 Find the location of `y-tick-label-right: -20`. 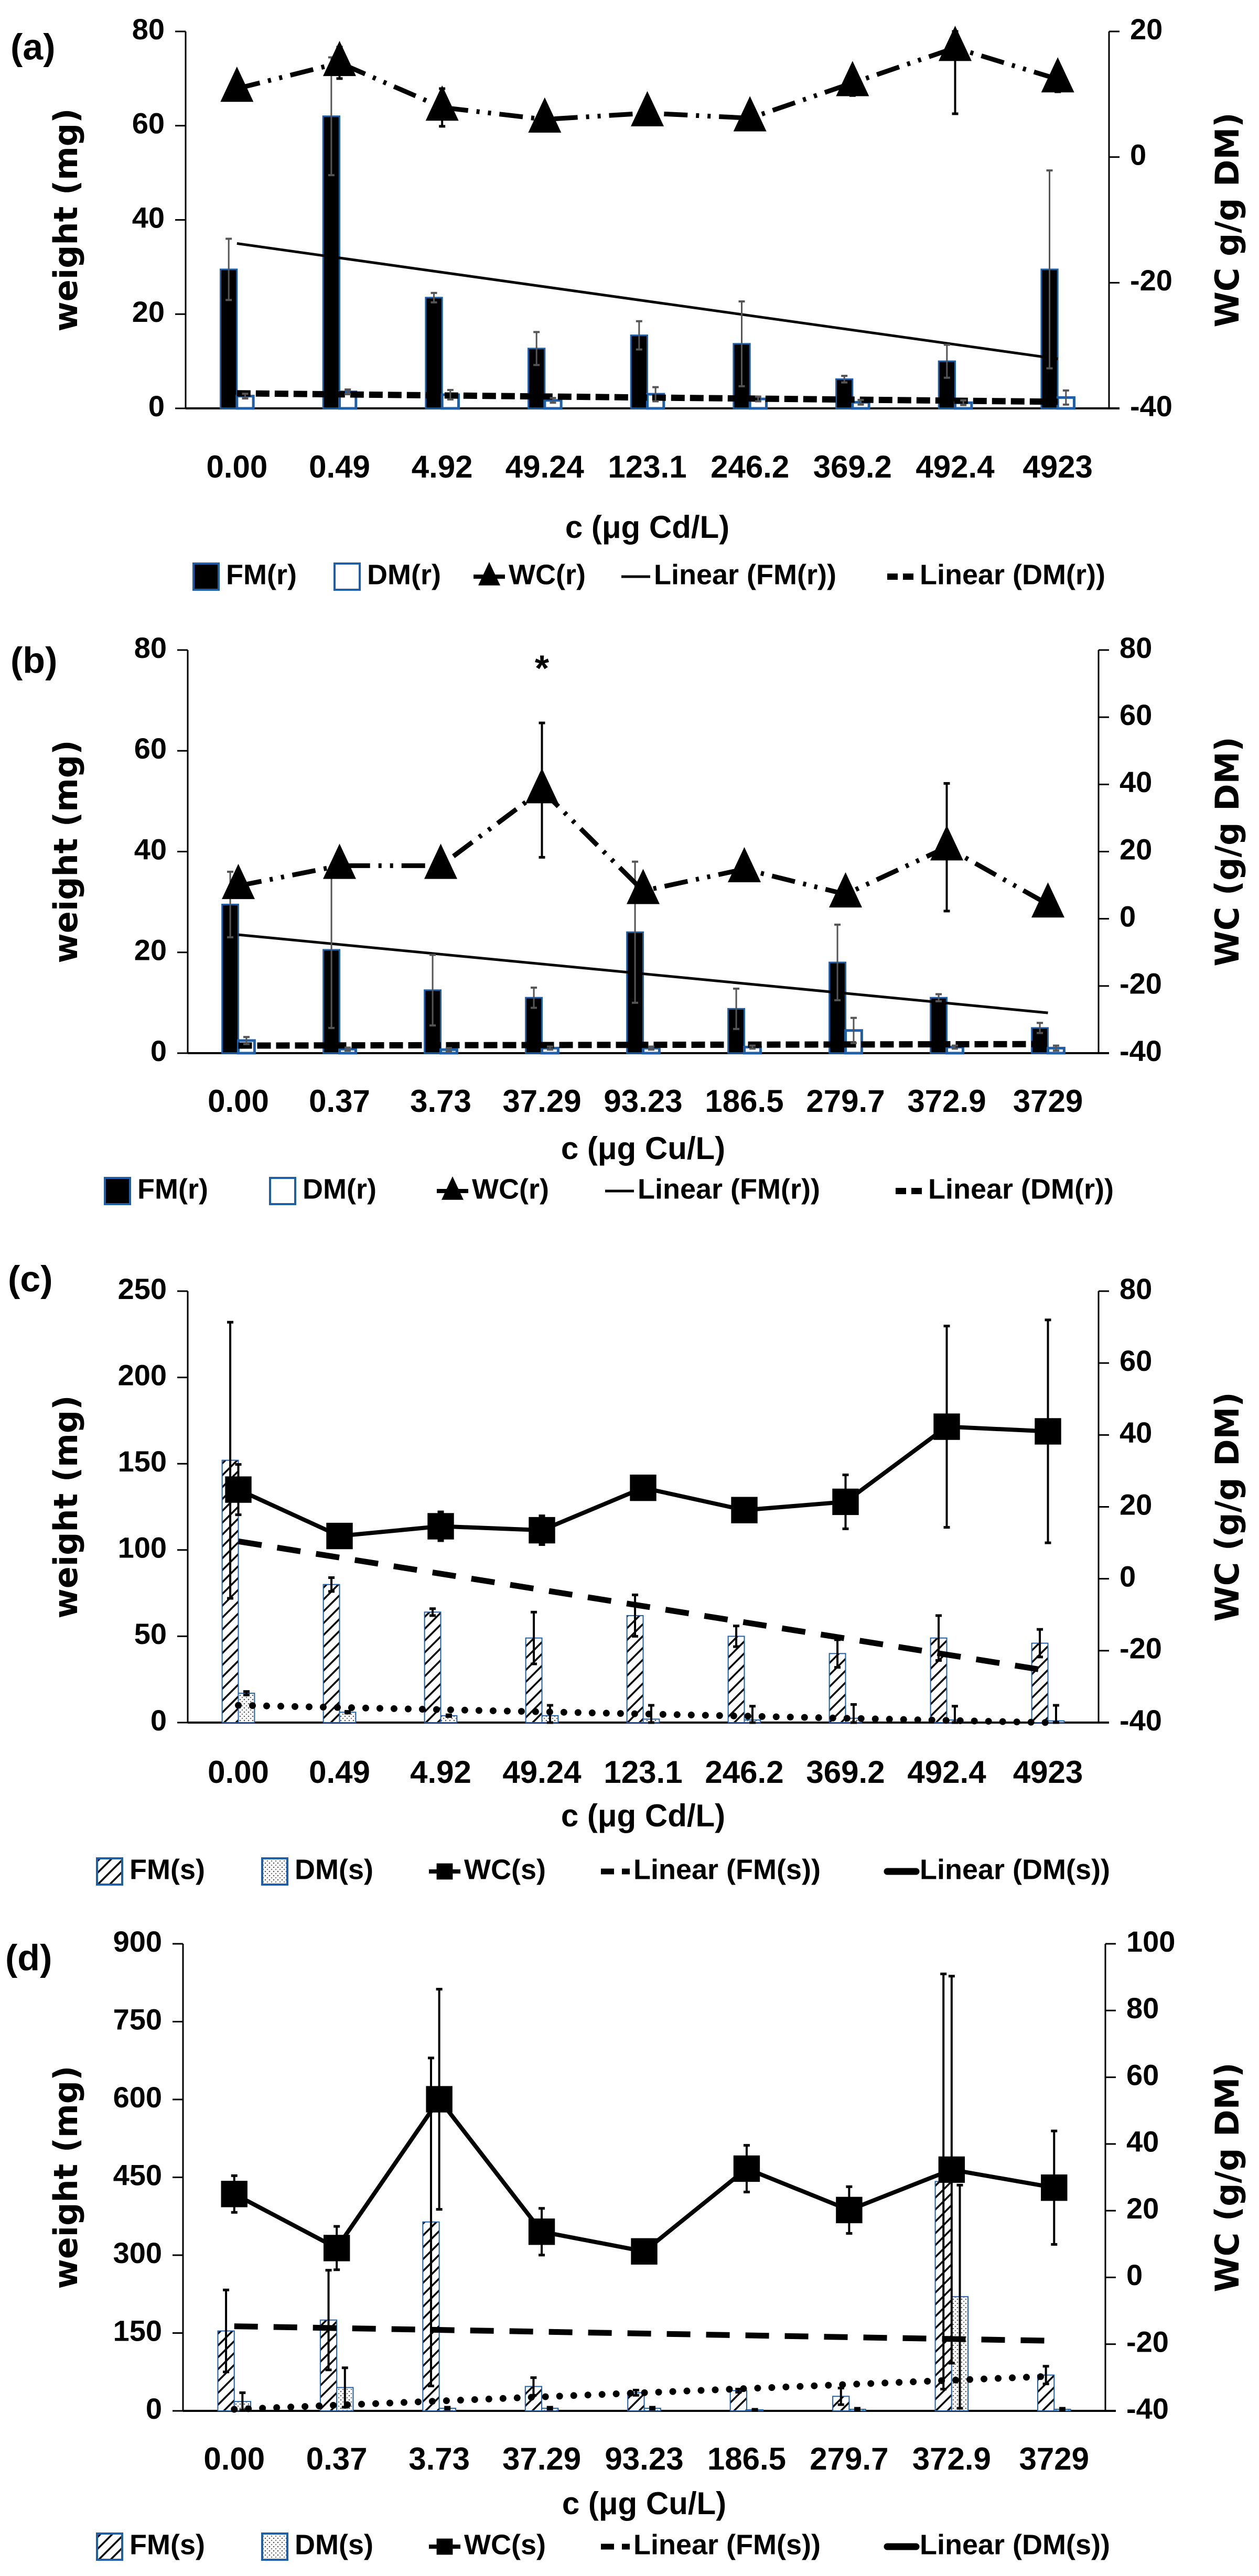

y-tick-label-right: -20 is located at coordinates (1141, 983).